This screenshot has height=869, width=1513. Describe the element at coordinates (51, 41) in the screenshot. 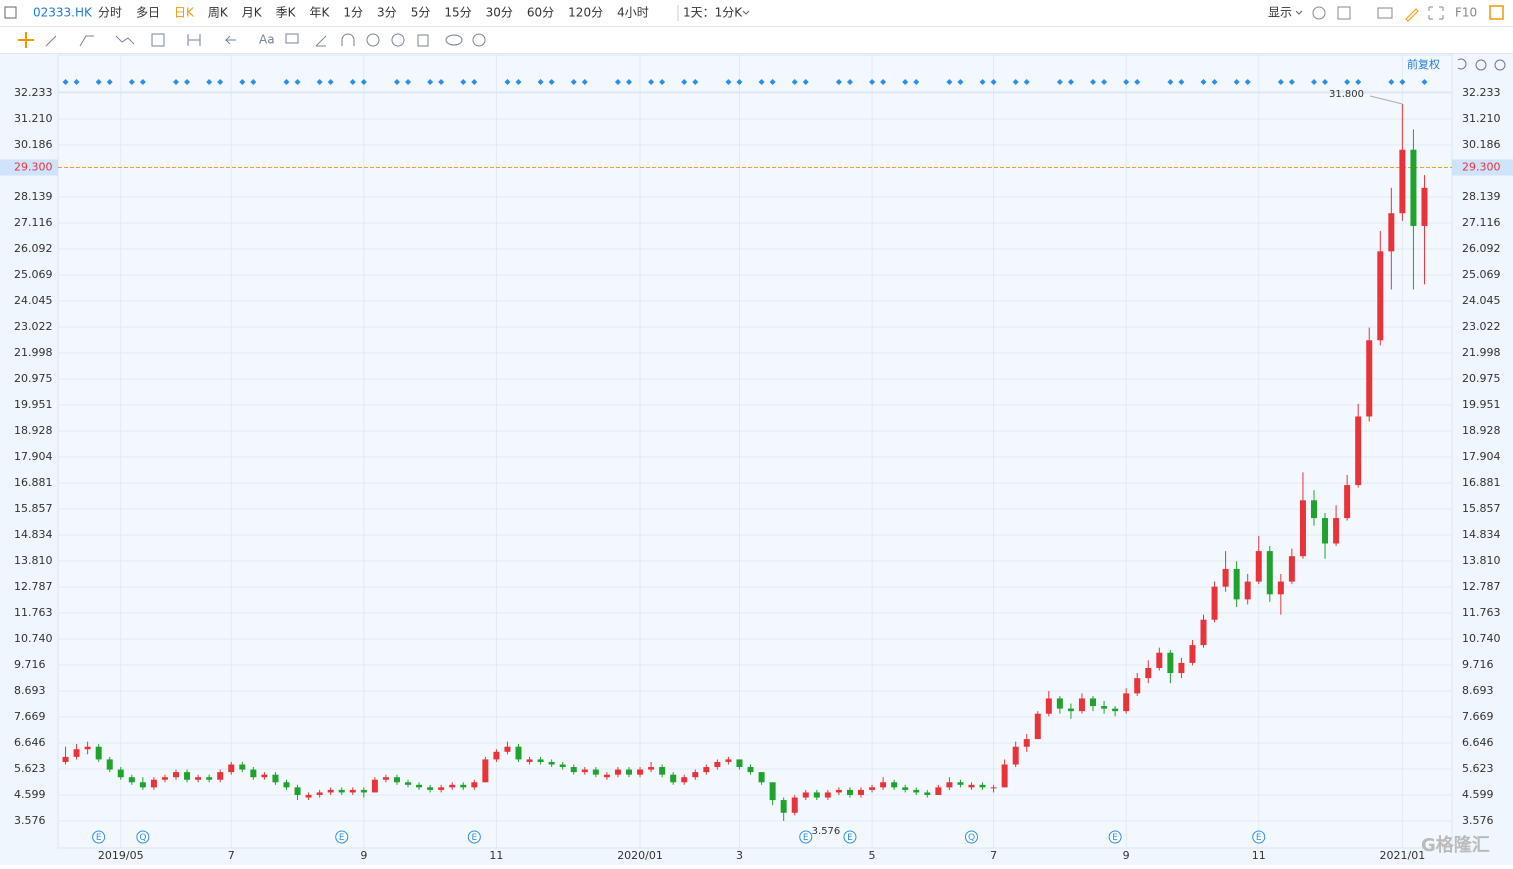

I see `line-tool` at that location.